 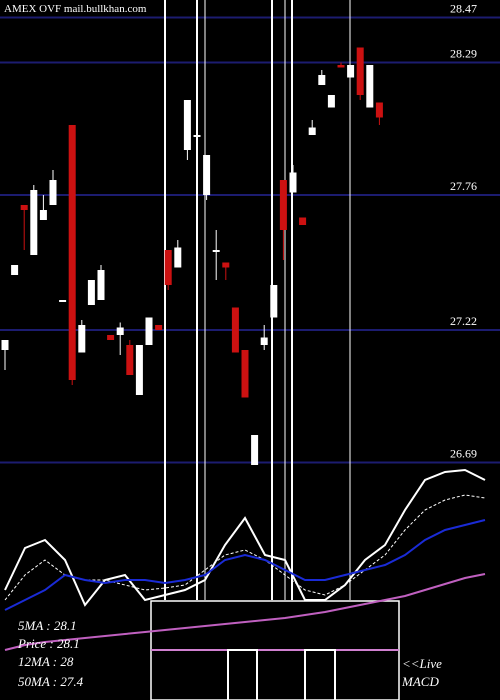 What do you see at coordinates (47, 625) in the screenshot?
I see `annotation: 5MA : 28.1` at bounding box center [47, 625].